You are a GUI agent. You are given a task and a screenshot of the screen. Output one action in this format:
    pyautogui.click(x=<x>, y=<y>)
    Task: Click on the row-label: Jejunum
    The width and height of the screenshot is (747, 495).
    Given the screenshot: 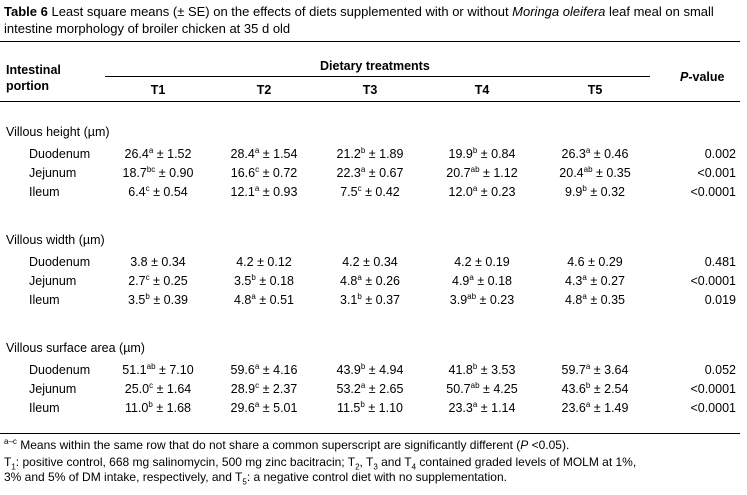 What is the action you would take?
    pyautogui.click(x=53, y=389)
    